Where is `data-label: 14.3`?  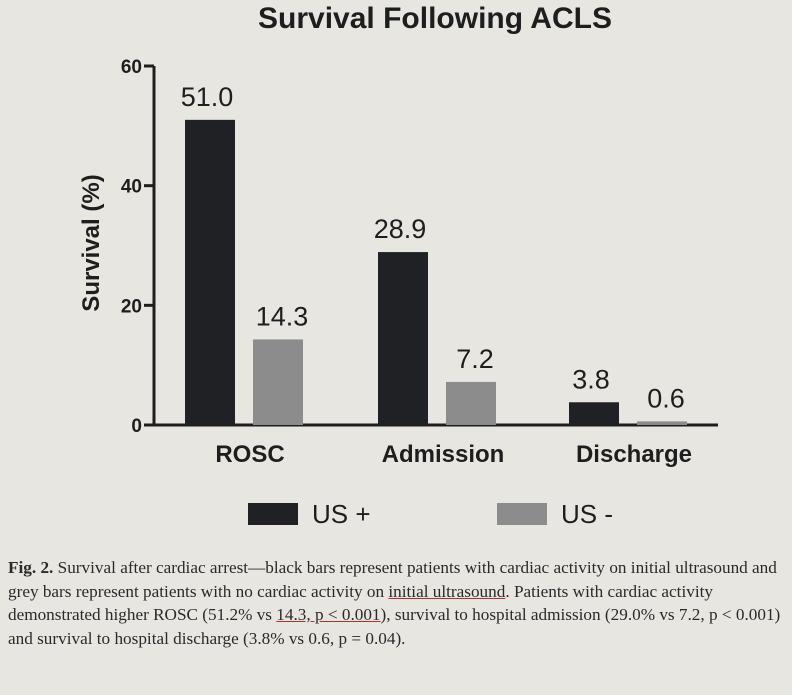 data-label: 14.3 is located at coordinates (282, 316).